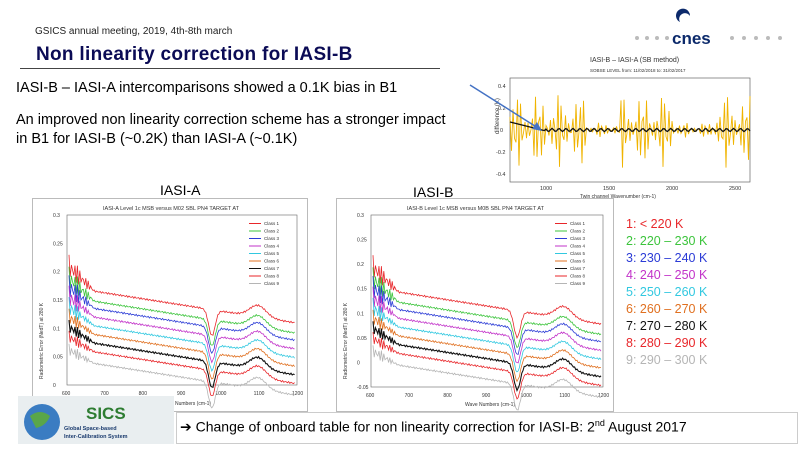 Image resolution: width=800 pixels, height=450 pixels. What do you see at coordinates (181, 394) in the screenshot?
I see `a-xtick-4: 900` at bounding box center [181, 394].